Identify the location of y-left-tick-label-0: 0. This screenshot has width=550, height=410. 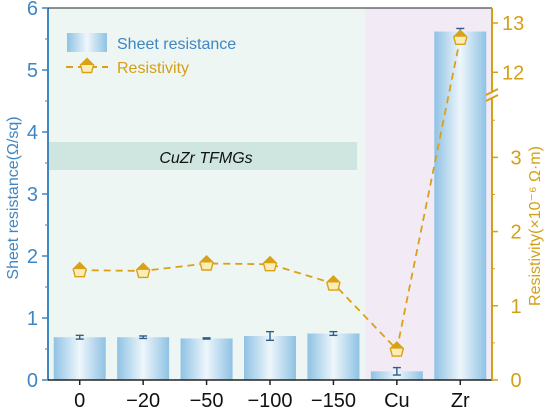
(32, 381).